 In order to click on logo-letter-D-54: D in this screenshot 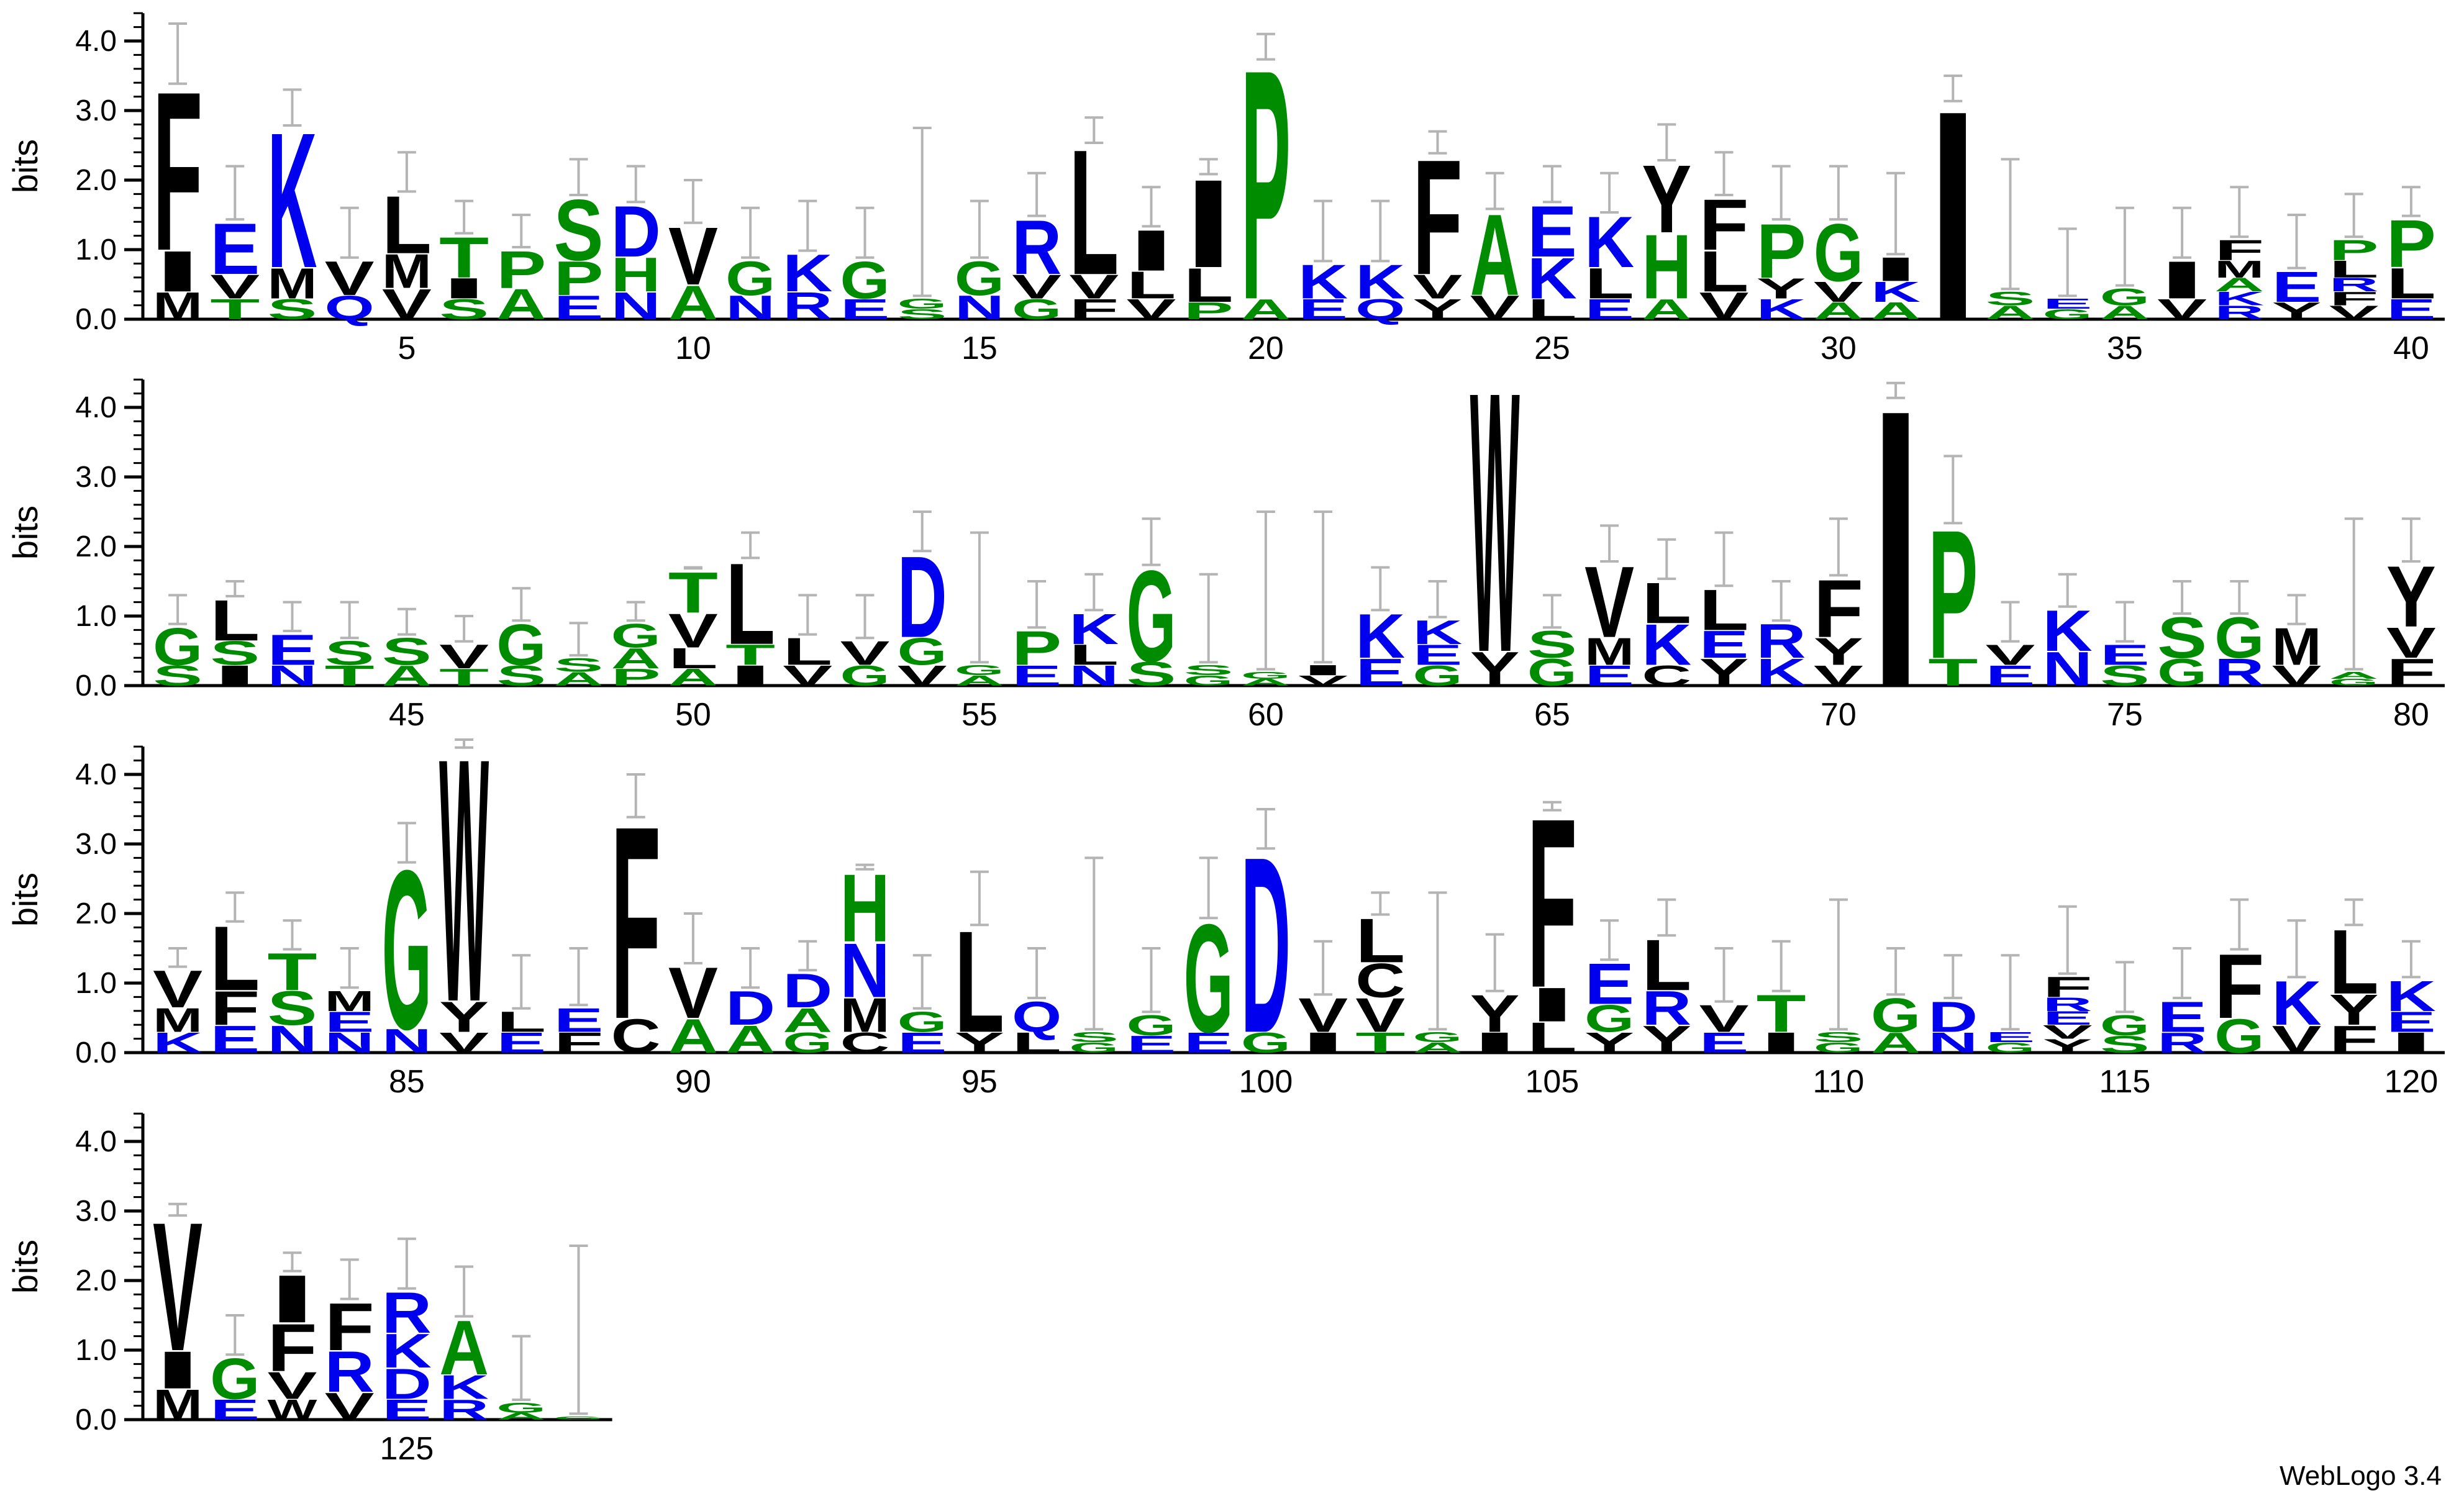, I will do `click(922, 597)`.